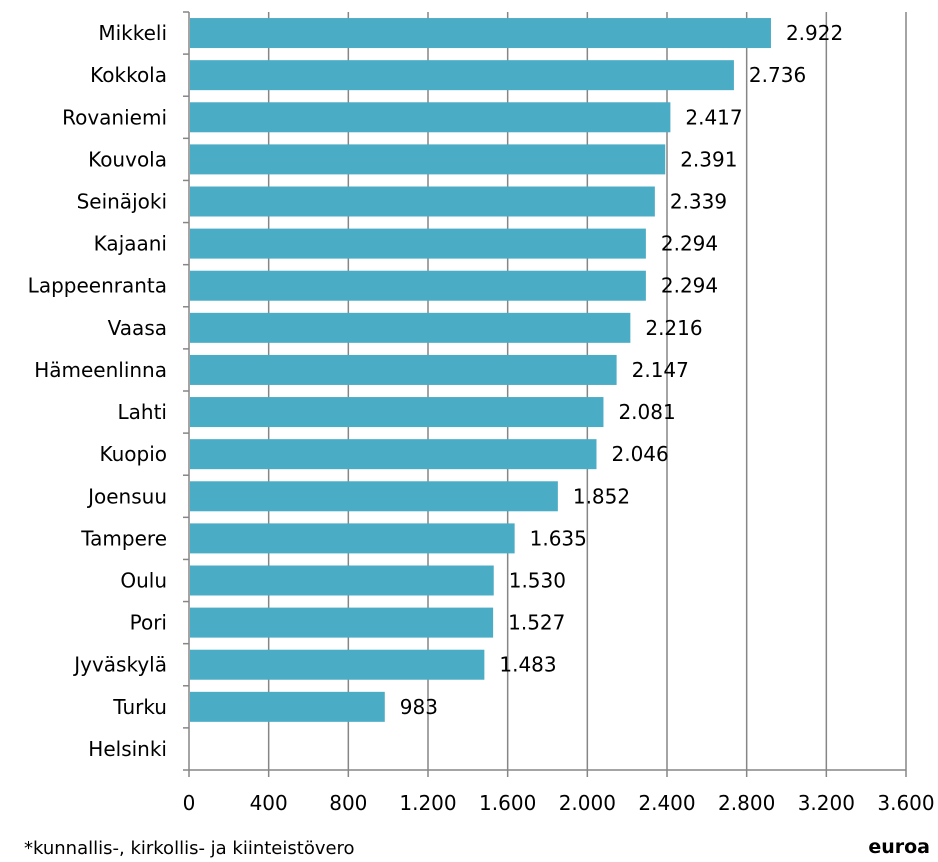 This screenshot has height=862, width=938. Describe the element at coordinates (527, 665) in the screenshot. I see `data-label: 1.483` at that location.